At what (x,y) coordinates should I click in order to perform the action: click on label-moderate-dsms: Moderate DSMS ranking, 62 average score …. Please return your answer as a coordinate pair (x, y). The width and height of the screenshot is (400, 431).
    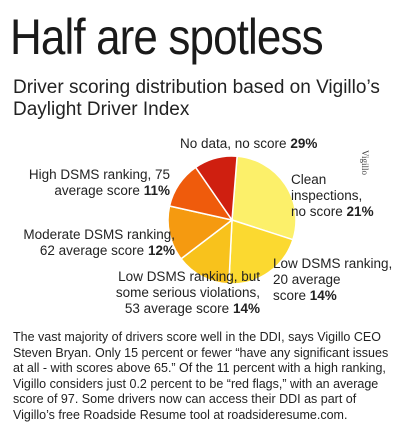
    Looking at the image, I should click on (99, 242).